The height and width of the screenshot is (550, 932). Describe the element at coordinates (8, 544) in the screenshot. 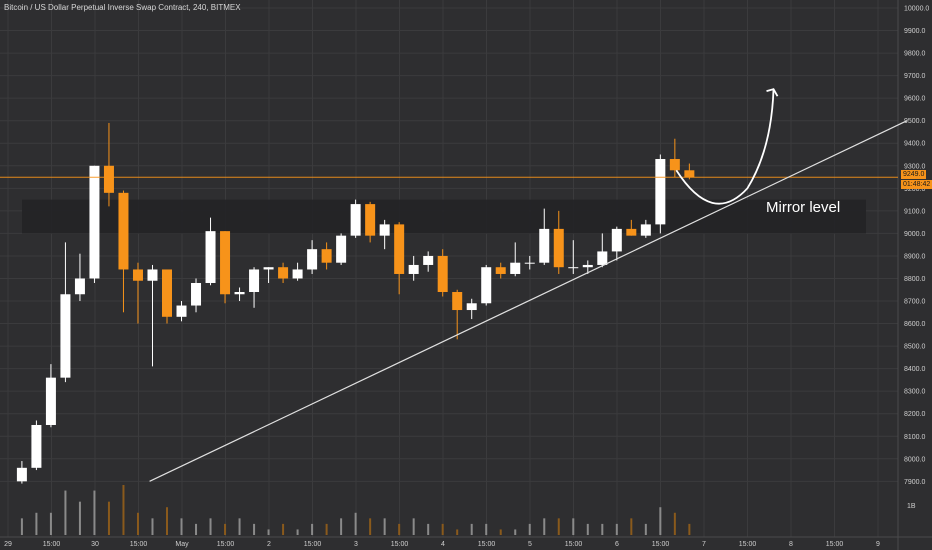

I see `time-tick-label: 29` at that location.